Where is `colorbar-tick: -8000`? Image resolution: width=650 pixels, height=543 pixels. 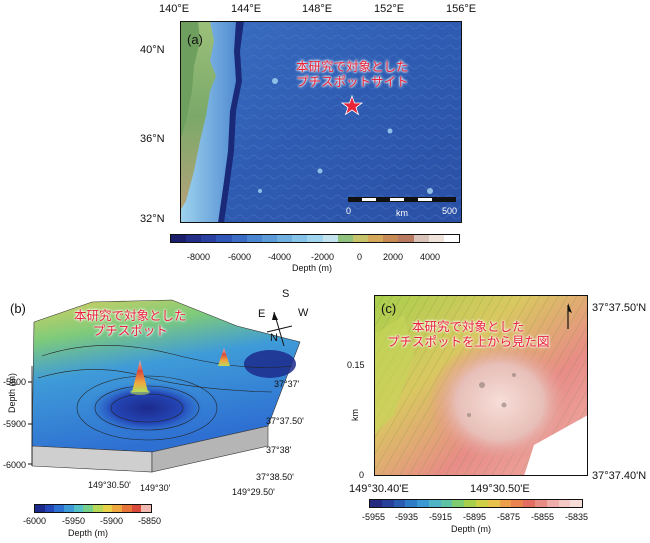 colorbar-tick: -8000 is located at coordinates (199, 257).